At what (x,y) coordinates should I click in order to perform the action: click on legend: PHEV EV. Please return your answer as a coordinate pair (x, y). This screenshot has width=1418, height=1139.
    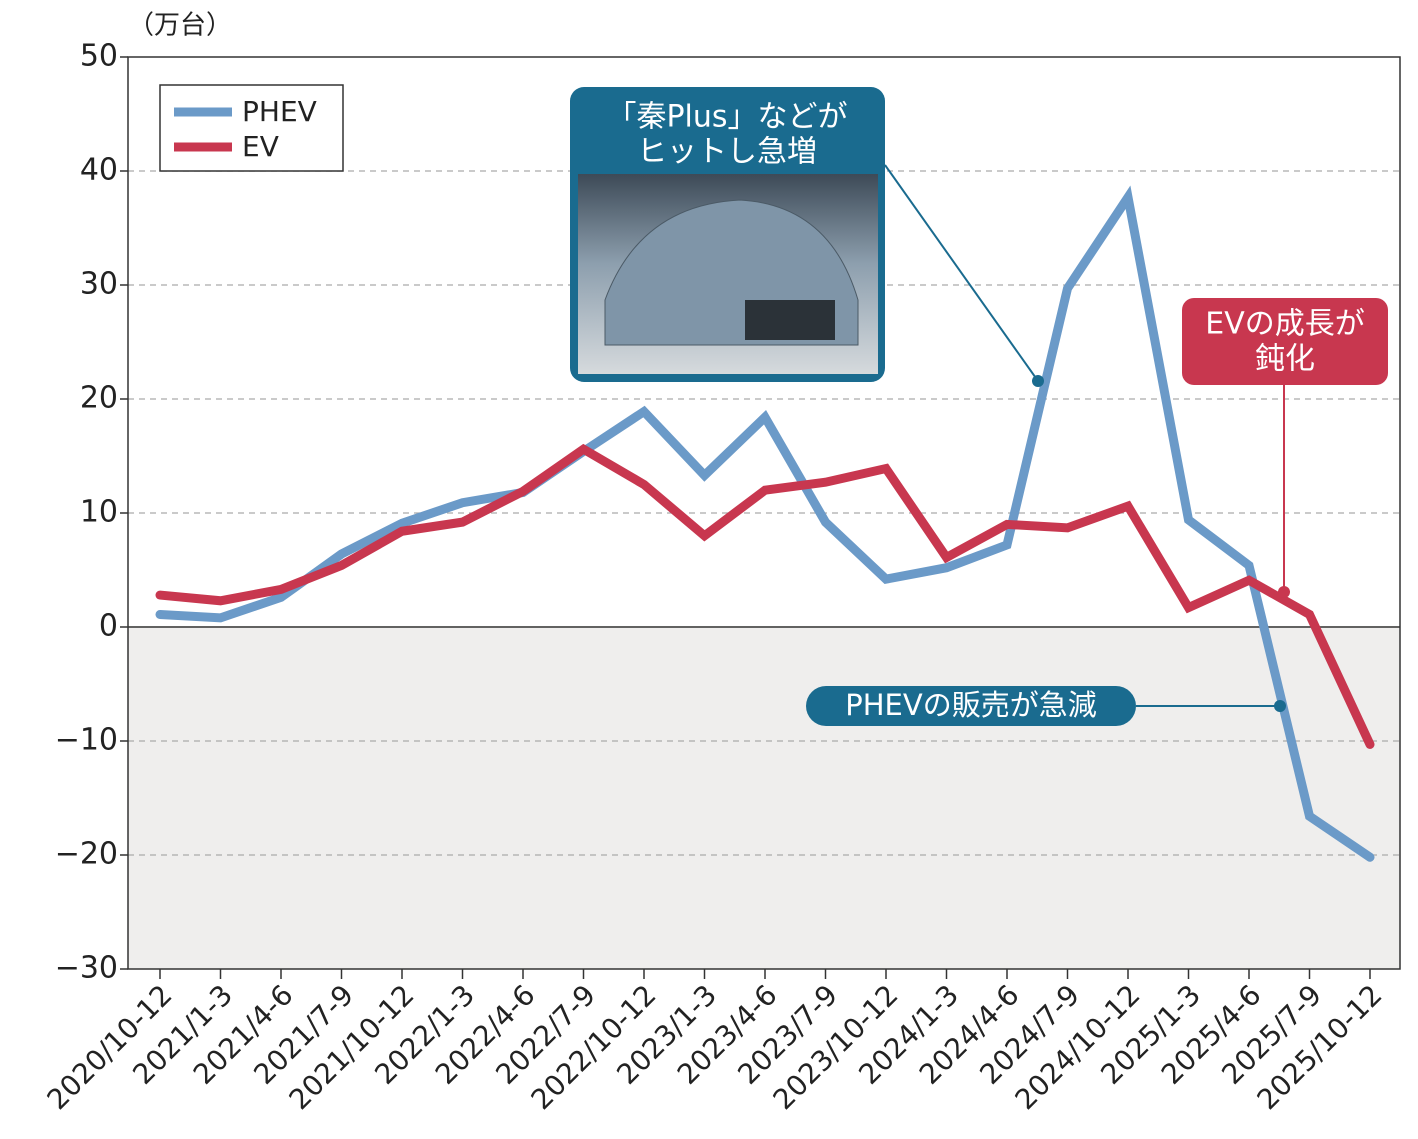
    Looking at the image, I should click on (251, 128).